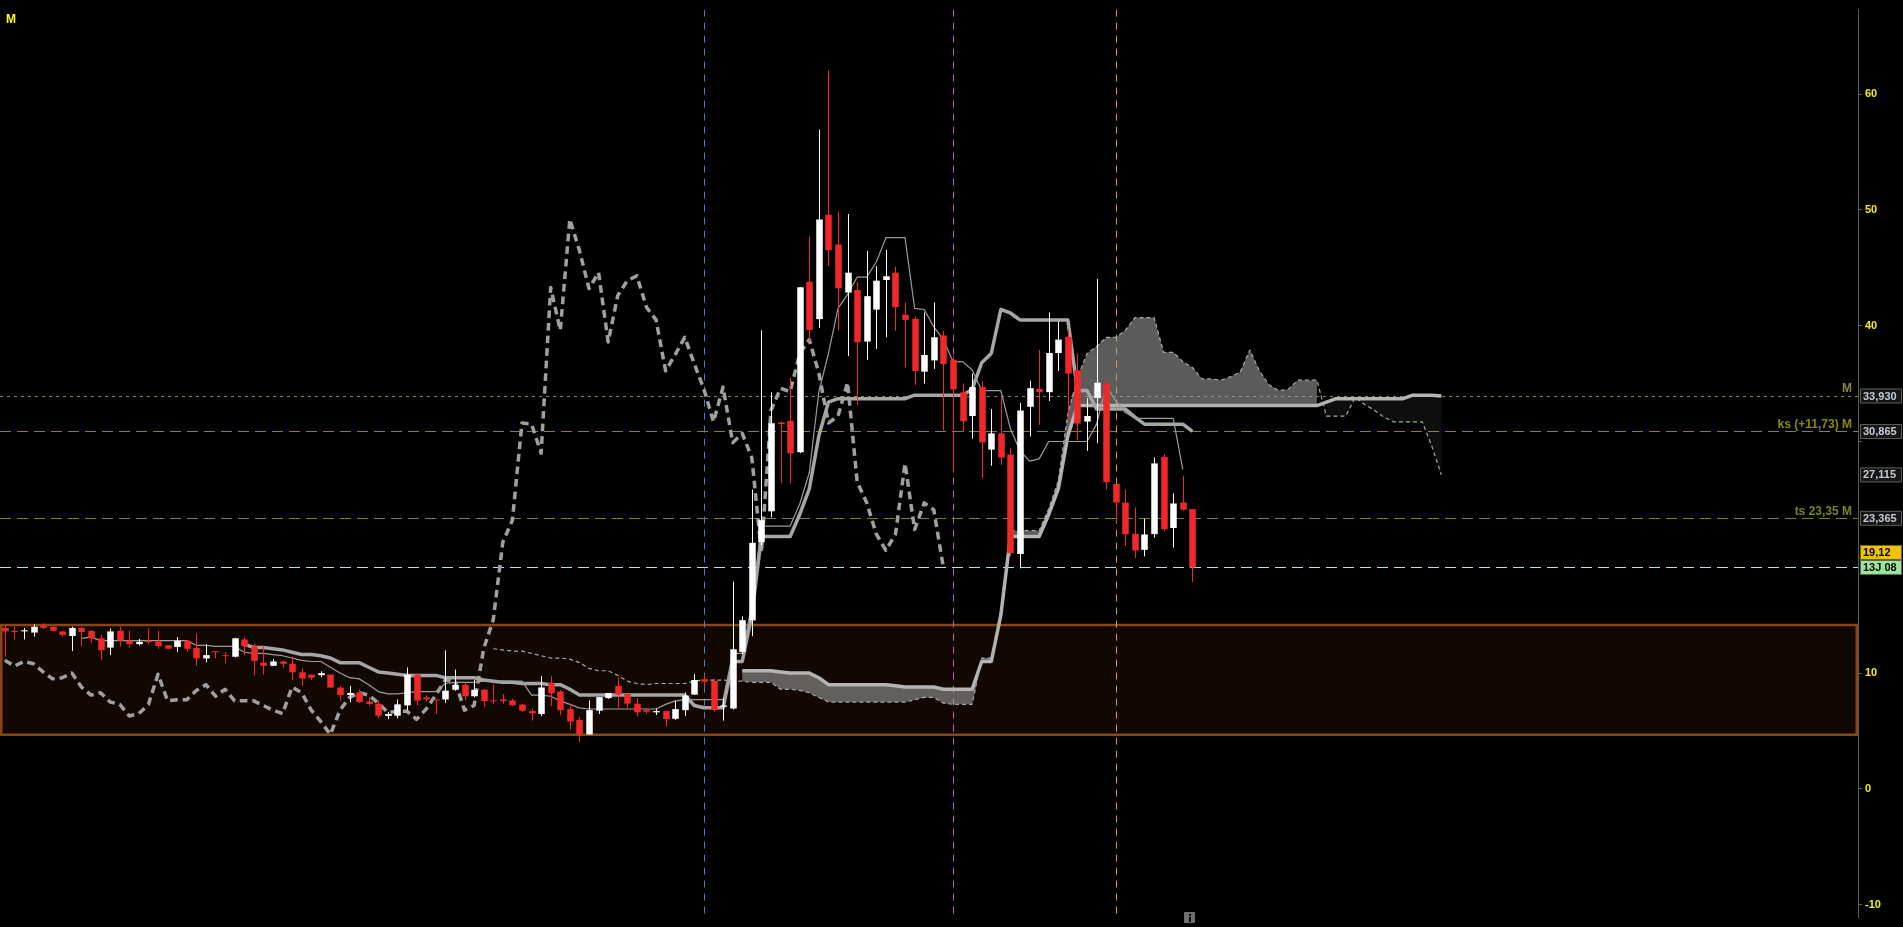 Image resolution: width=1903 pixels, height=927 pixels. I want to click on chart-title: M, so click(11, 19).